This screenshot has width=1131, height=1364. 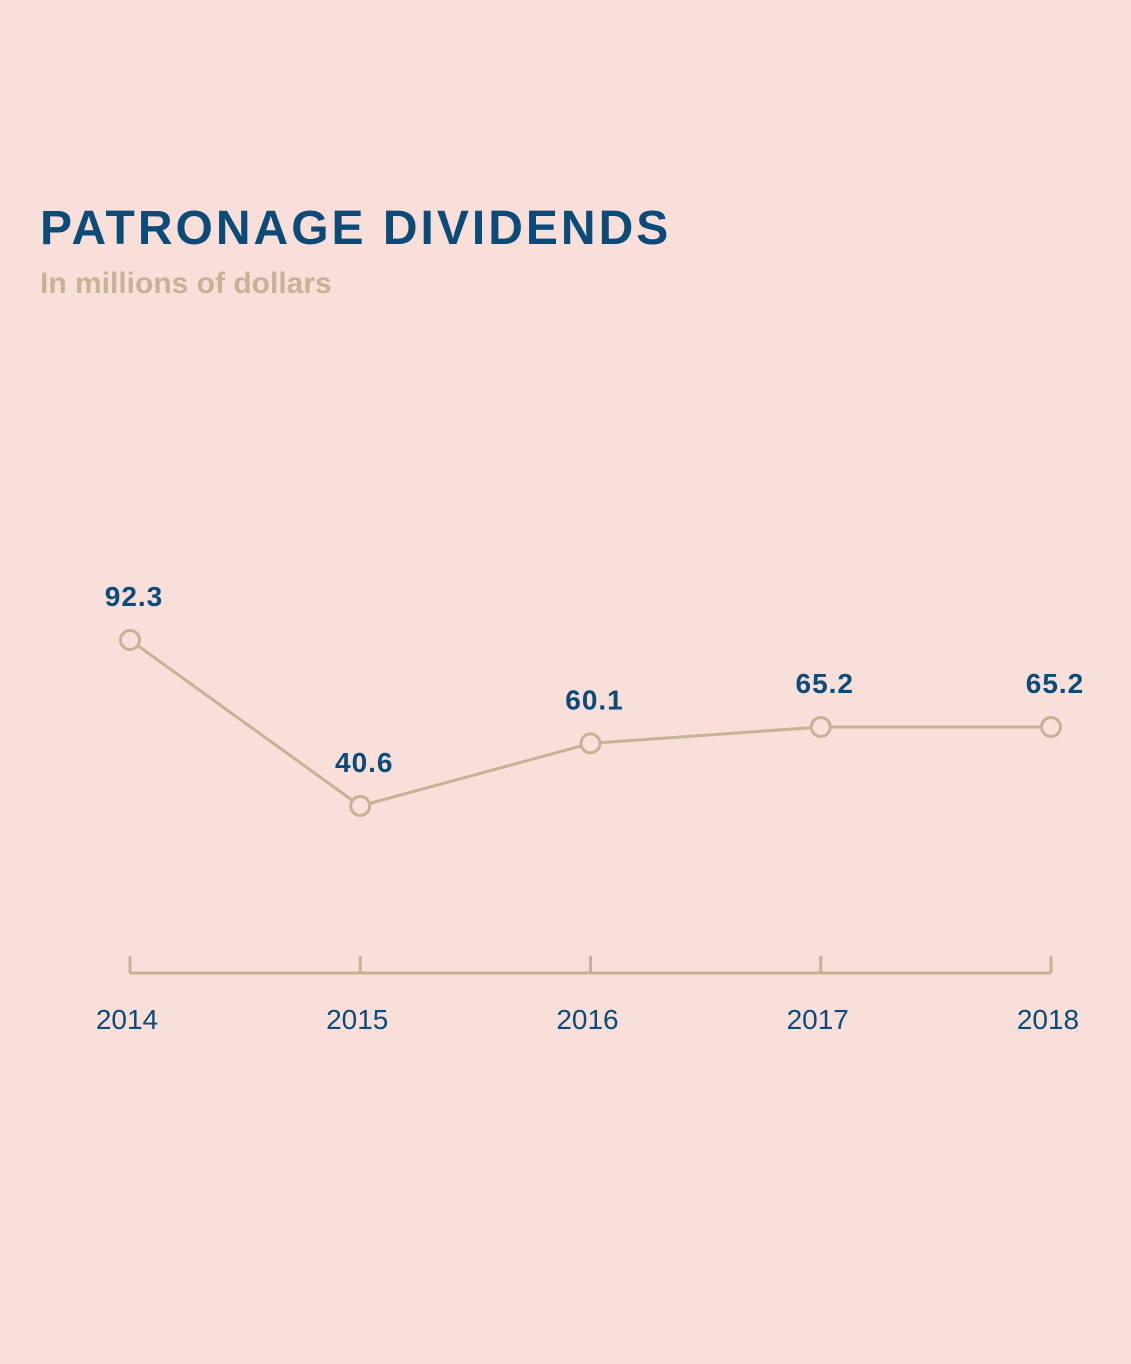 What do you see at coordinates (357, 1019) in the screenshot?
I see `x-tick-label: 2015` at bounding box center [357, 1019].